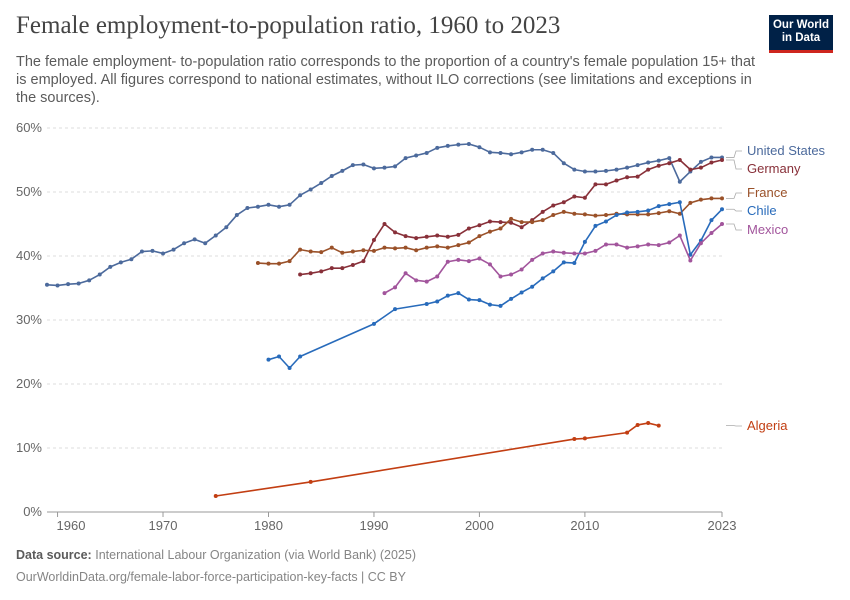 This screenshot has height=600, width=850. Describe the element at coordinates (71, 524) in the screenshot. I see `x-tick-label: 1960` at that location.